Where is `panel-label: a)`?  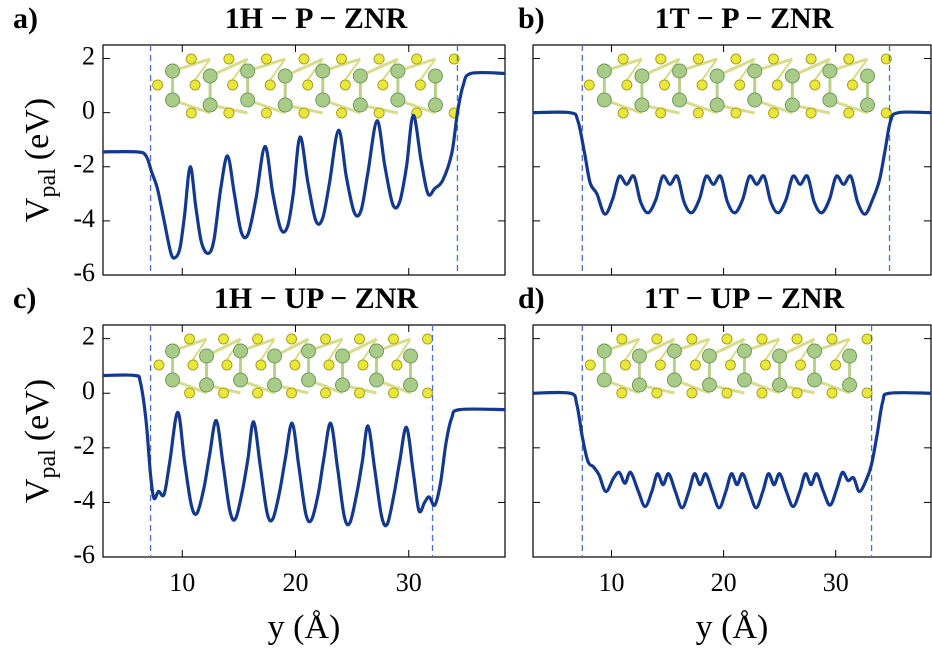
panel-label: a) is located at coordinates (25, 18).